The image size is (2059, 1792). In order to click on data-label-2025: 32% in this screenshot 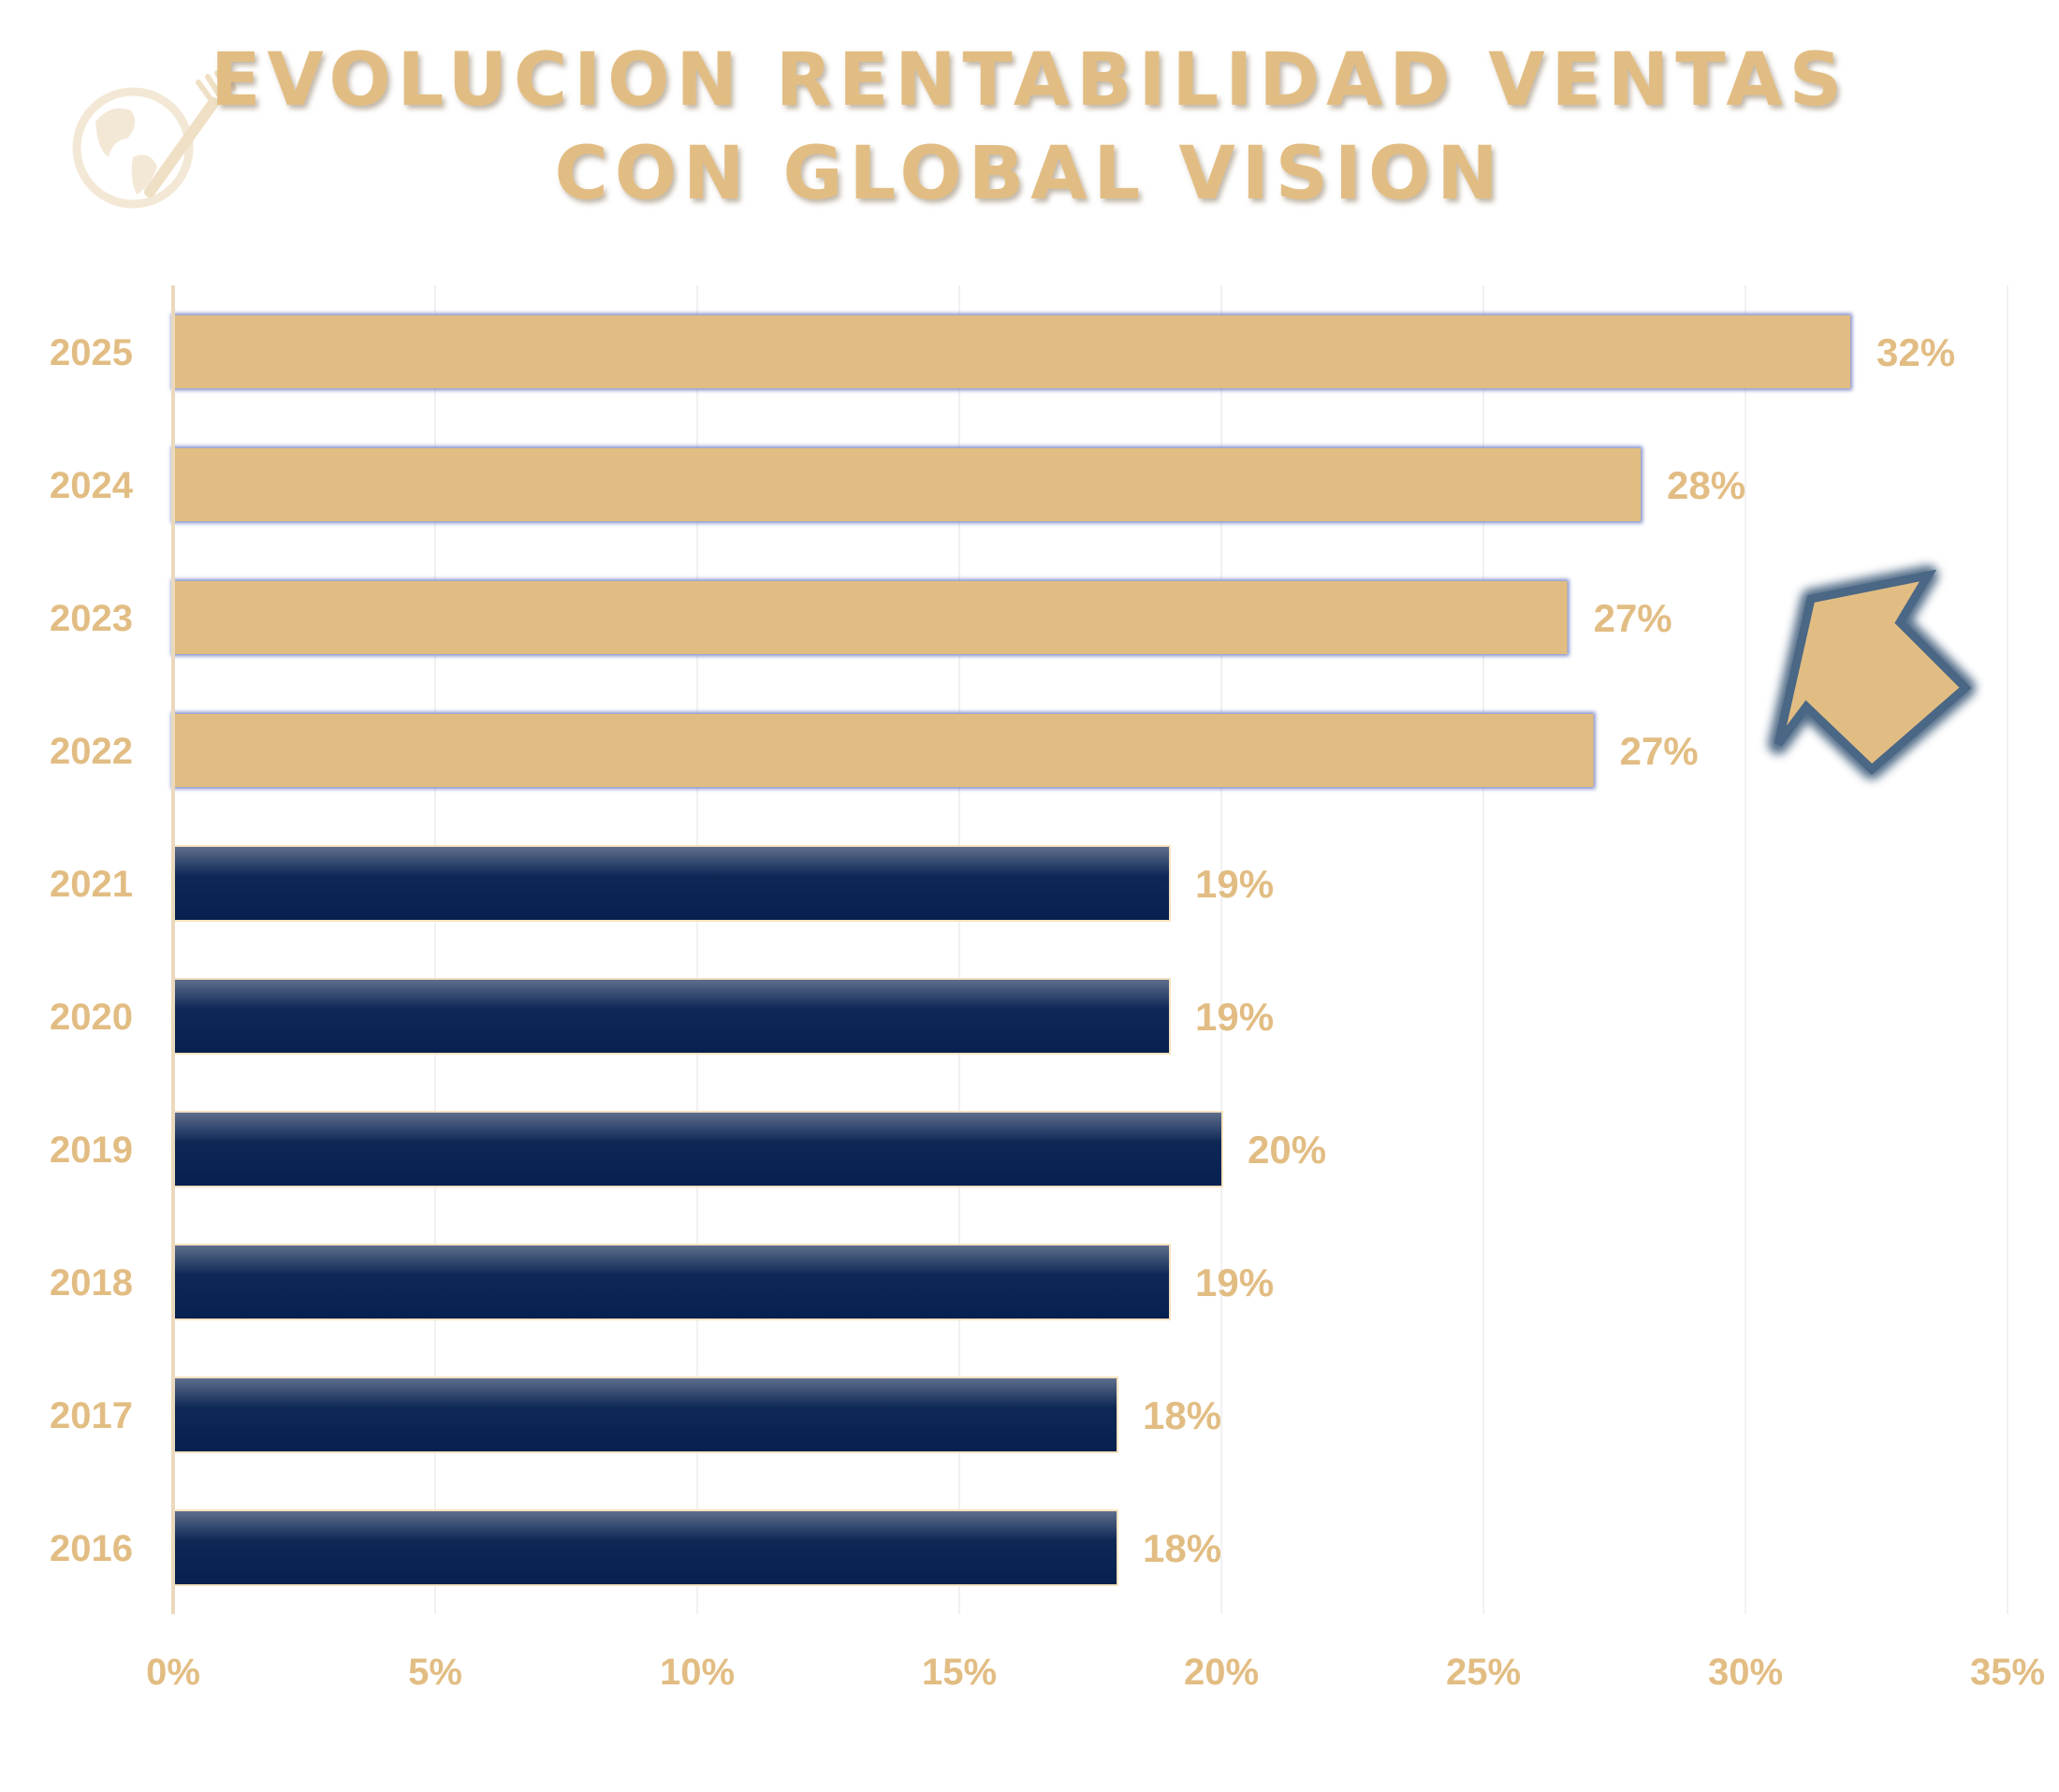, I will do `click(1915, 352)`.